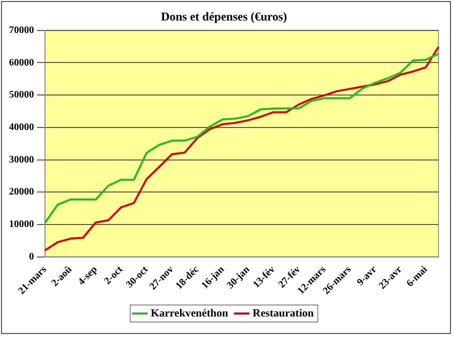 This screenshot has height=337, width=454. Describe the element at coordinates (31, 256) in the screenshot. I see `y-tick-label: 0` at that location.